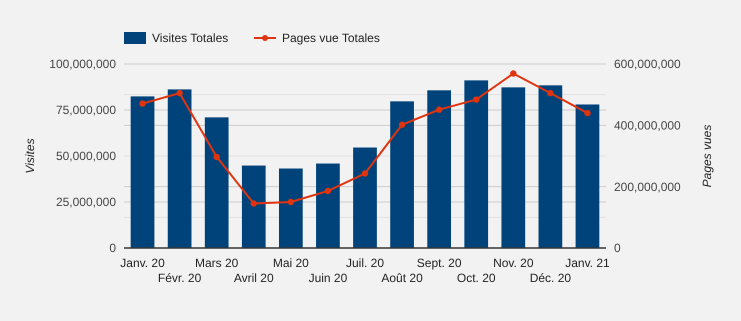  I want to click on y2-tick-label: 200,000,000, so click(648, 187).